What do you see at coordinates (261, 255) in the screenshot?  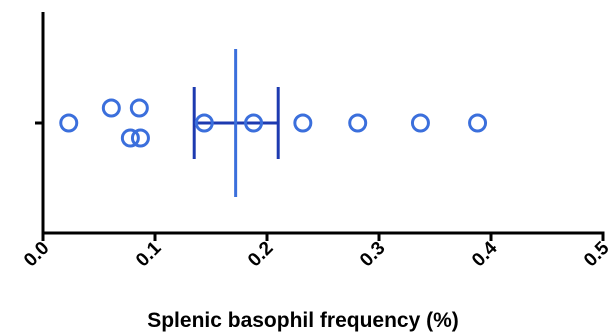 I see `x-tick-label: 0.2` at bounding box center [261, 255].